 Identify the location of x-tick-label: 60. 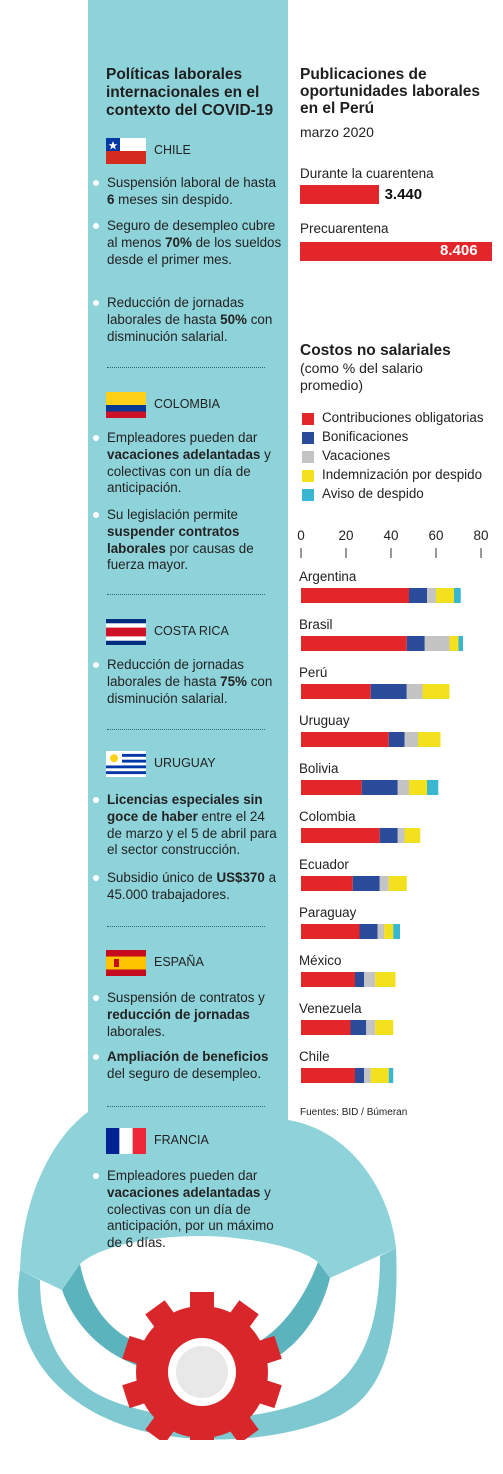
(435, 535).